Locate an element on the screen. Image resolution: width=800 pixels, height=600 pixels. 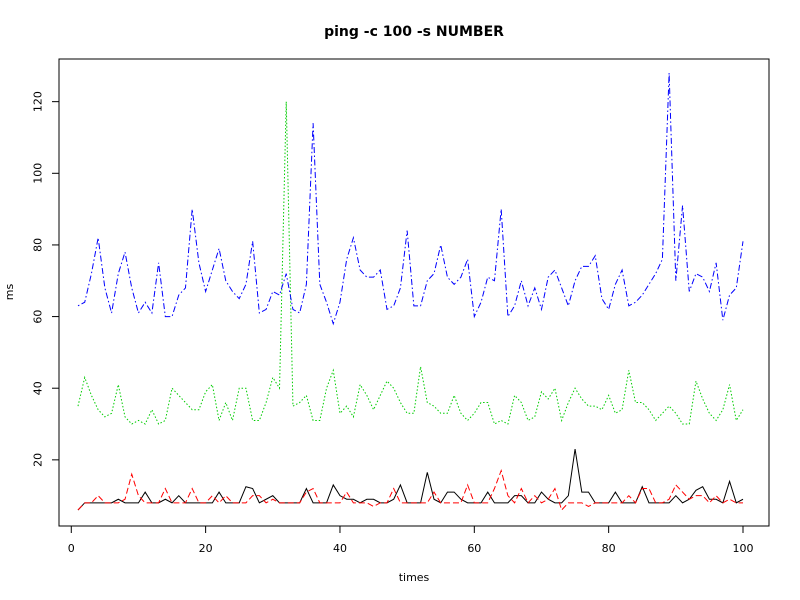
y-tick-label: 120 is located at coordinates (38, 101).